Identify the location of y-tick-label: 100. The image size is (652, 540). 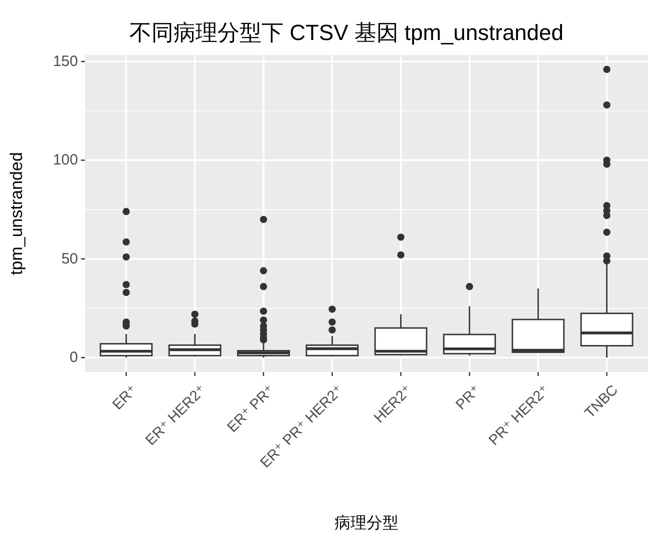
(65, 160).